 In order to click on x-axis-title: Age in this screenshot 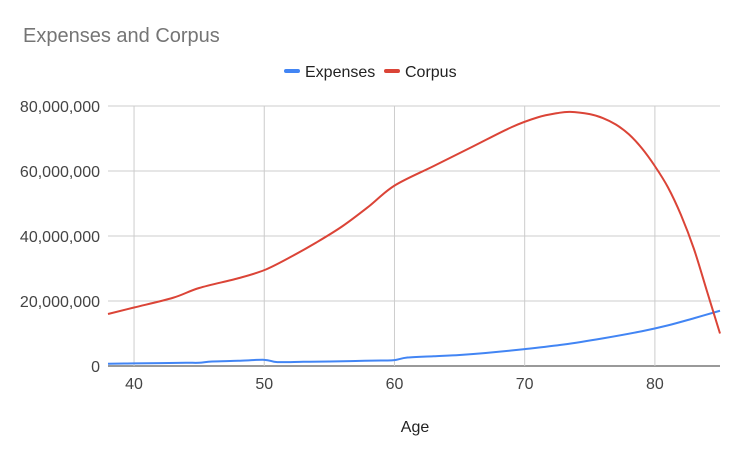, I will do `click(415, 427)`.